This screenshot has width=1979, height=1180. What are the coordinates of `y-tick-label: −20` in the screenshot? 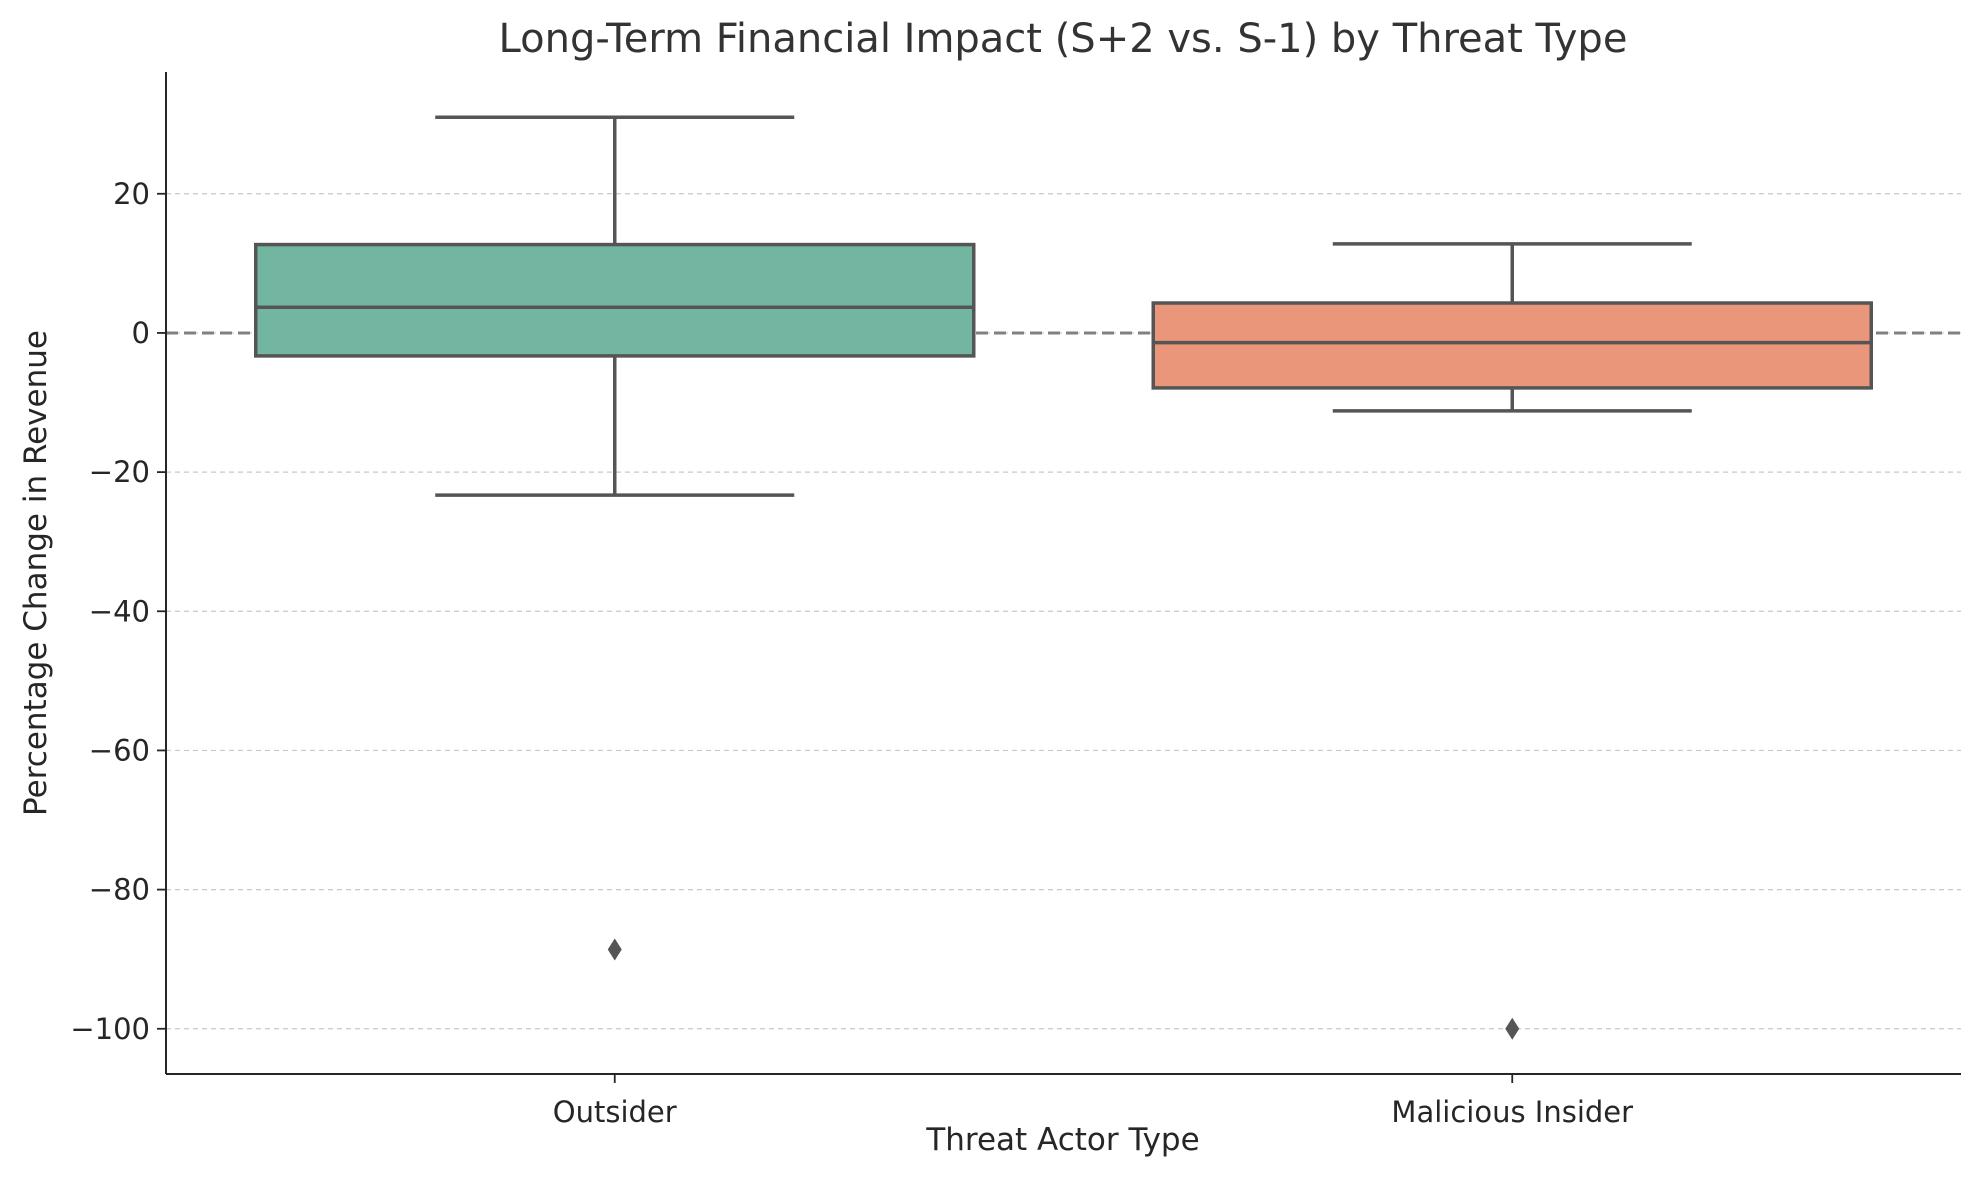 It's located at (119, 472).